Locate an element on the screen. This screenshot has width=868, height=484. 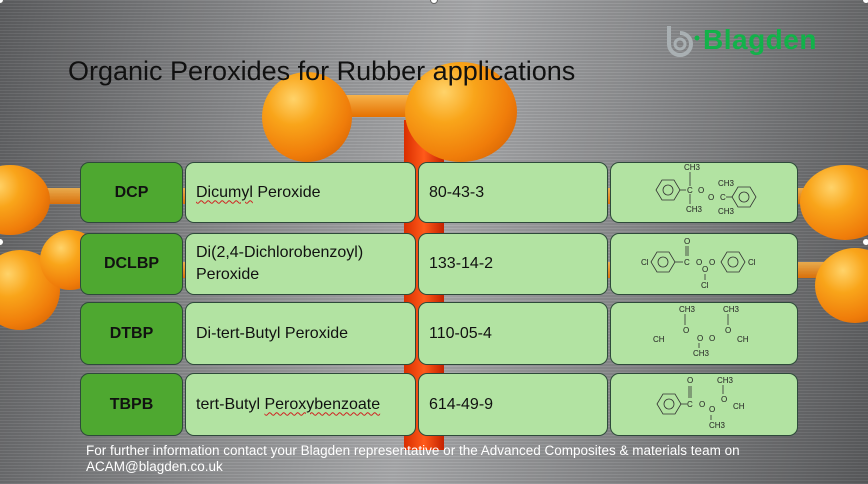
table-cell-code: TBPB is located at coordinates (131, 404).